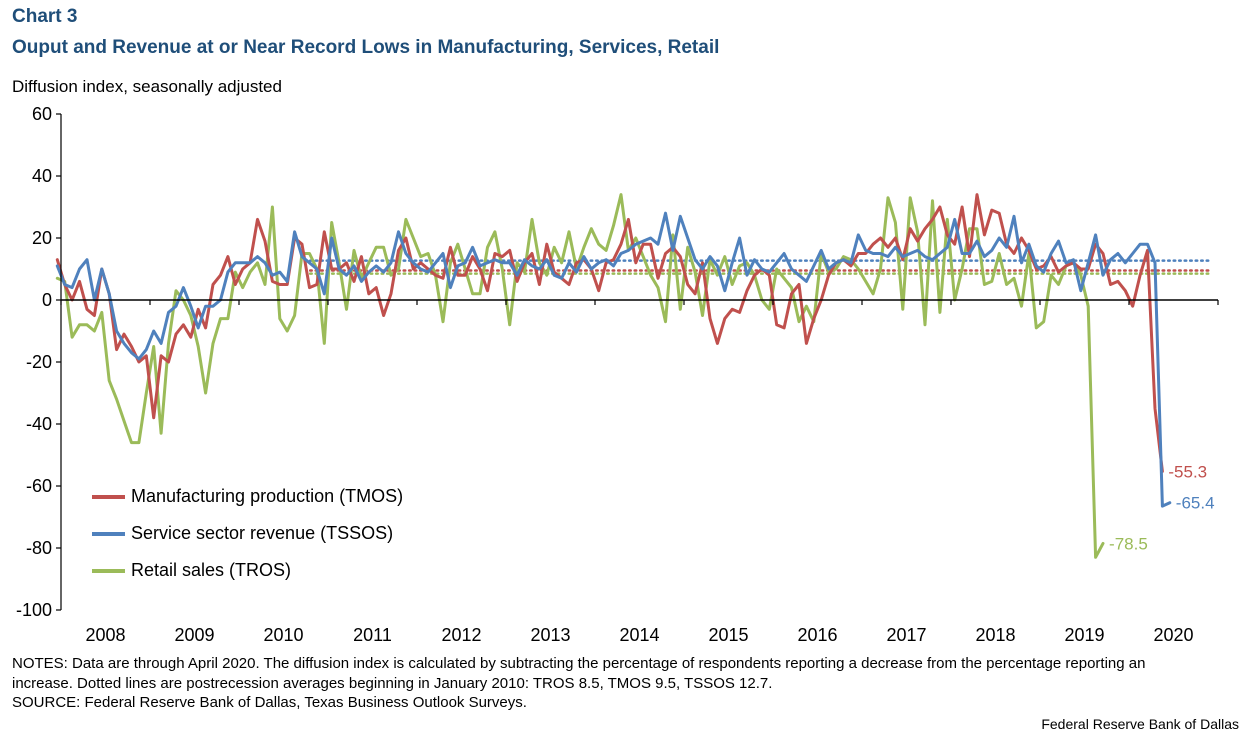  What do you see at coordinates (267, 496) in the screenshot?
I see `legend-label-tmos: Manufacturing production (TMOS)` at bounding box center [267, 496].